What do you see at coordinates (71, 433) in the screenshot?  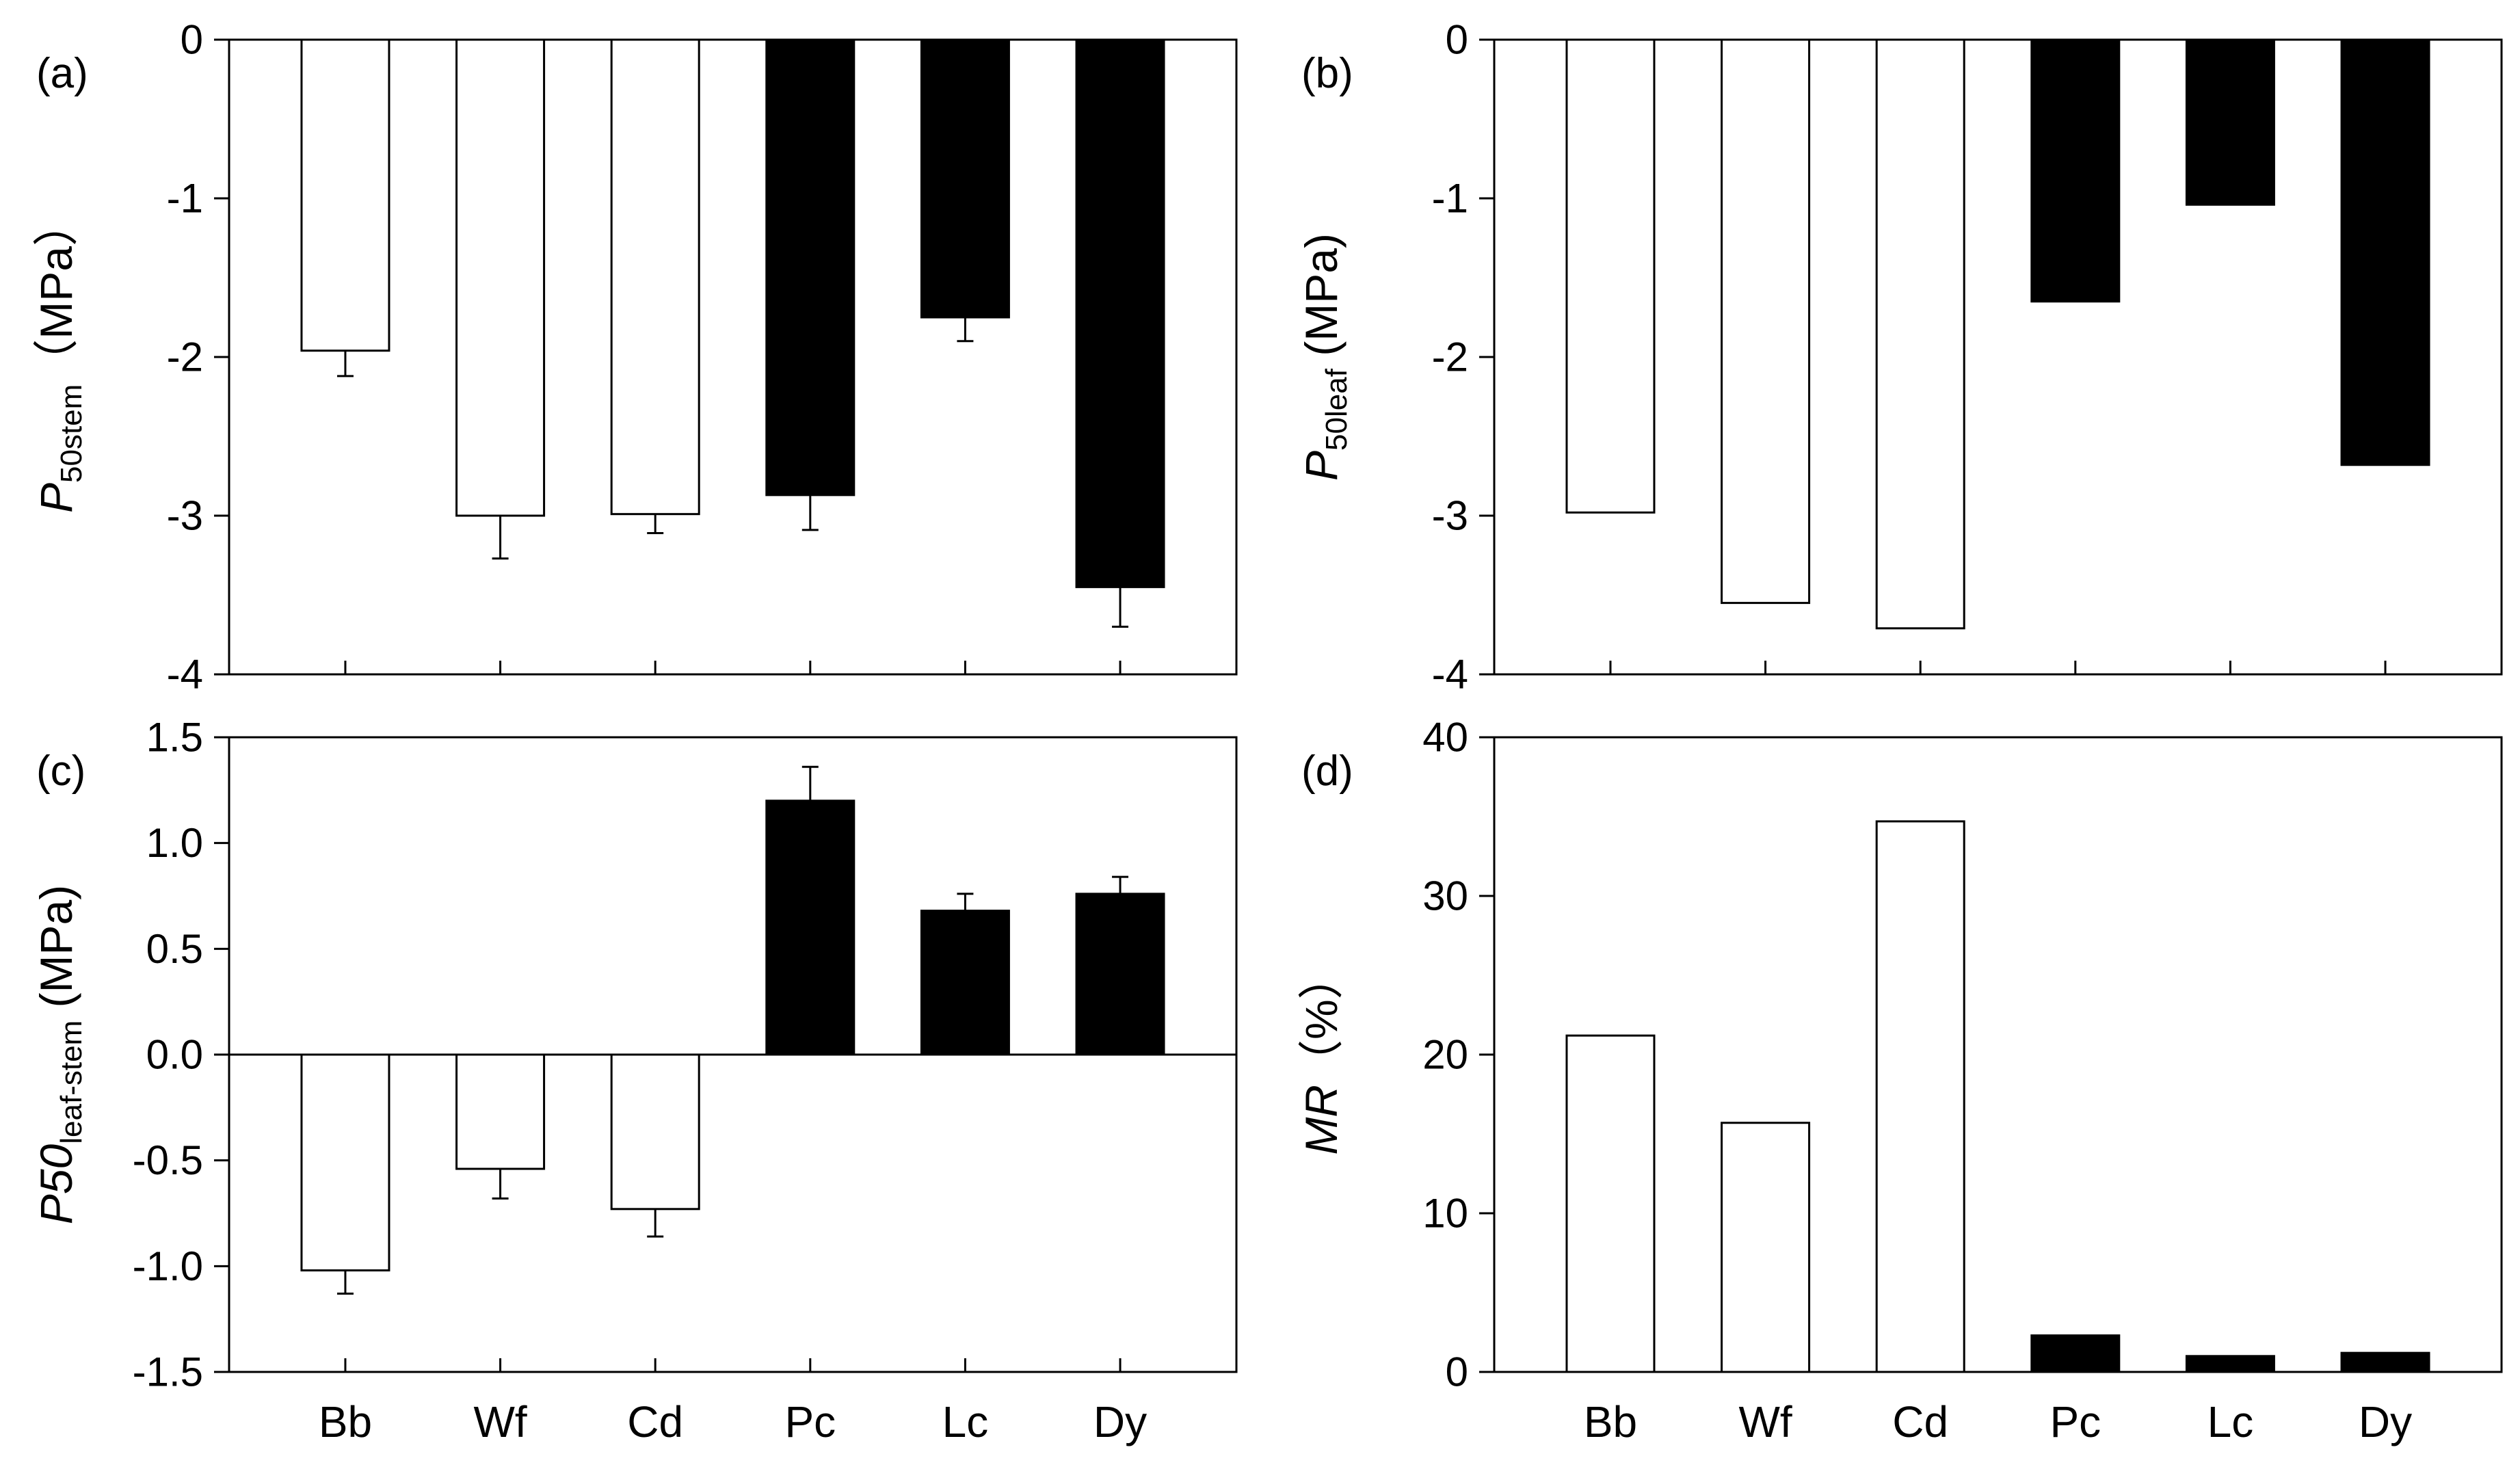 I see `y-axis-label-sub: 50stem` at bounding box center [71, 433].